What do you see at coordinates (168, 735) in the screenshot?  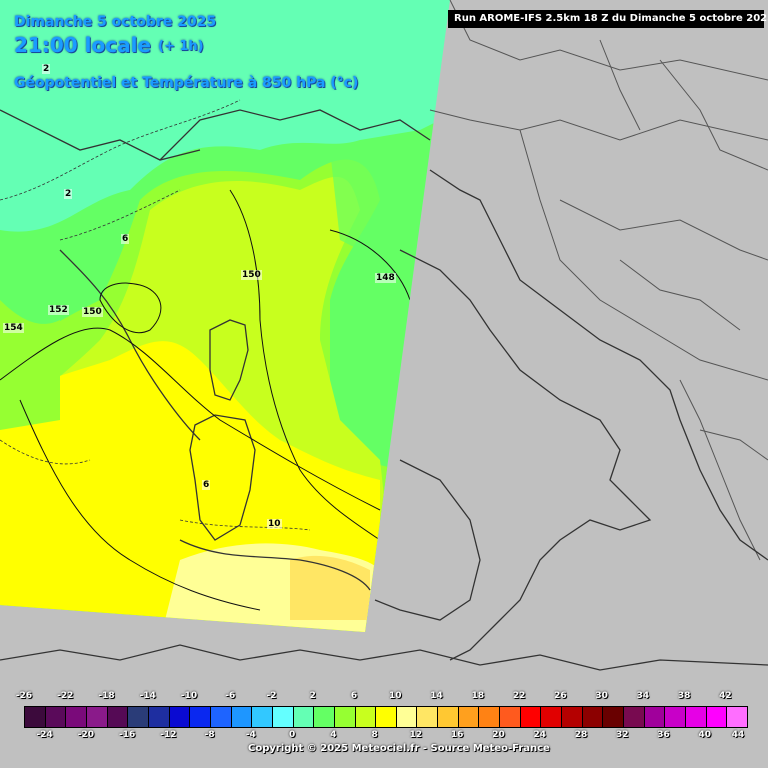 I see `legend-tick-label: -12` at bounding box center [168, 735].